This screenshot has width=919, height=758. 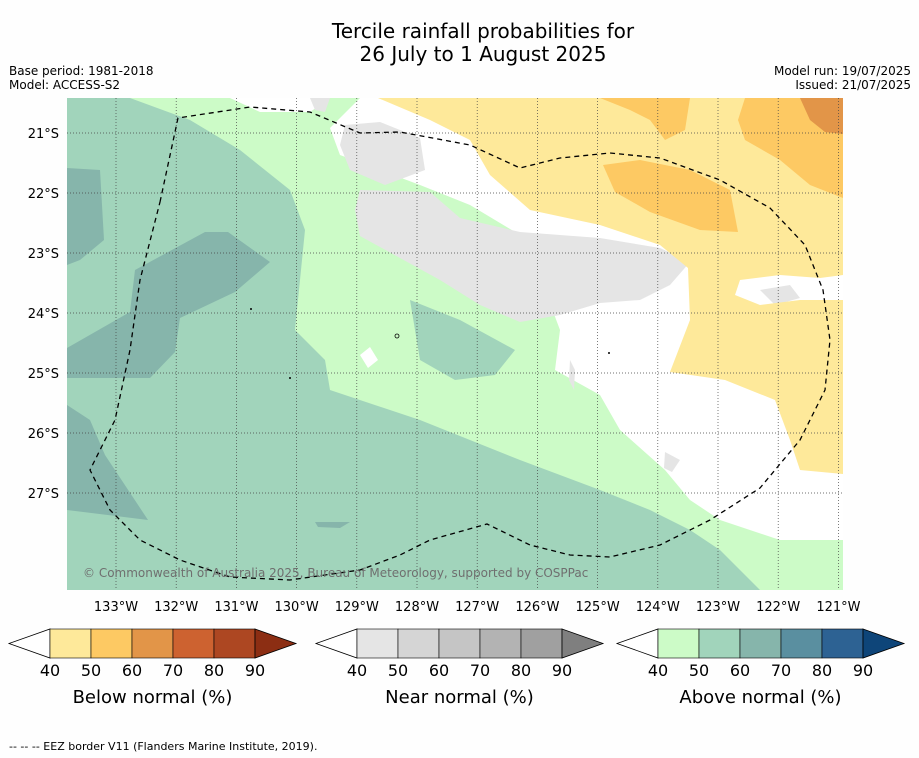 I want to click on chart-title-line1: Tercile rainfall probabilities for, so click(x=483, y=31).